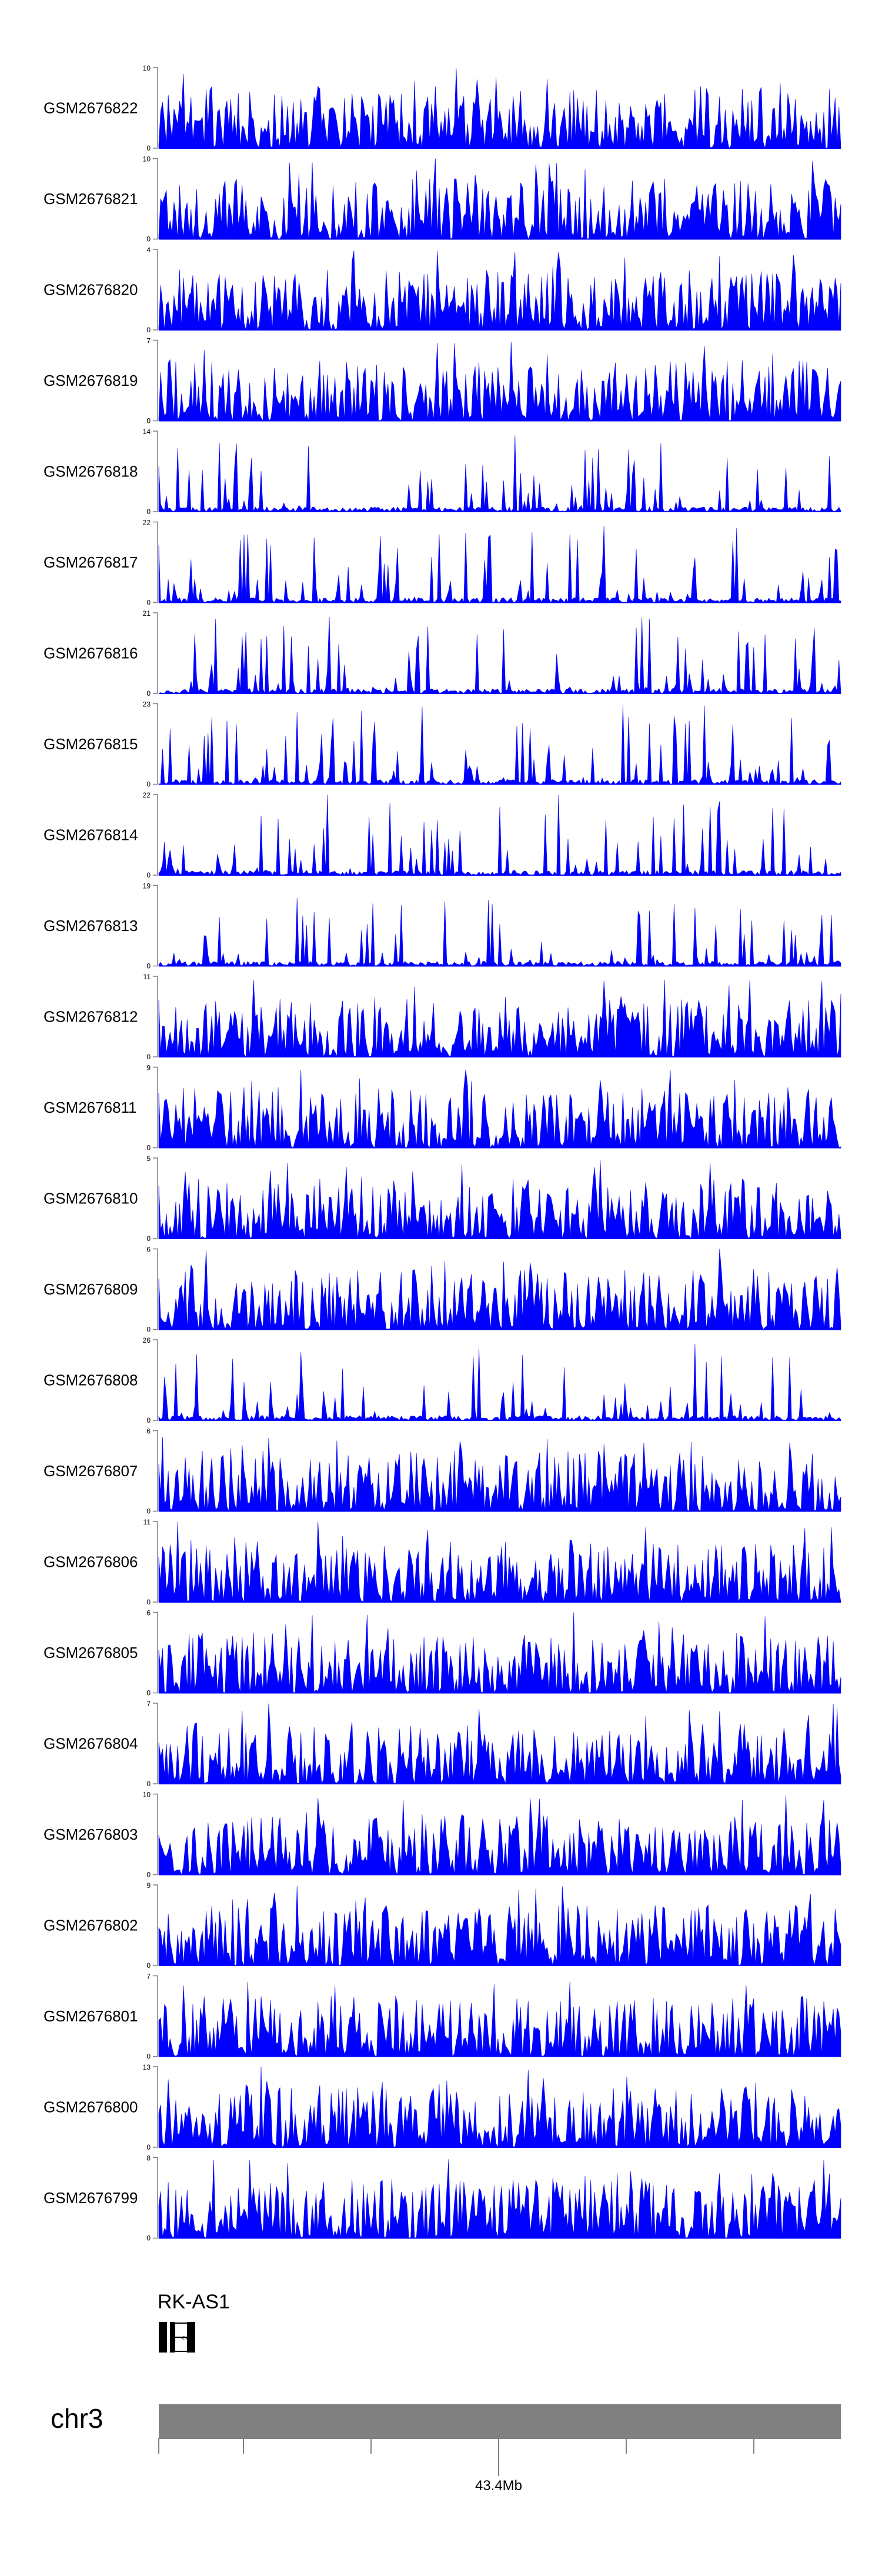 This screenshot has height=2576, width=882. What do you see at coordinates (147, 704) in the screenshot?
I see `track-ymax-tick-label: 23` at bounding box center [147, 704].